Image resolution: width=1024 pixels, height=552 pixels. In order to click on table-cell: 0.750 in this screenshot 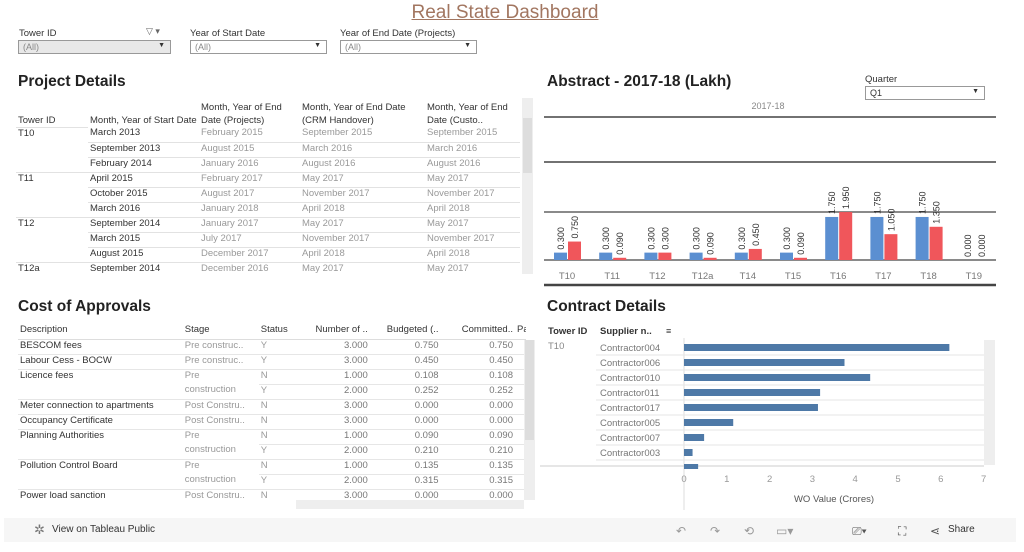, I will do `click(477, 347)`.